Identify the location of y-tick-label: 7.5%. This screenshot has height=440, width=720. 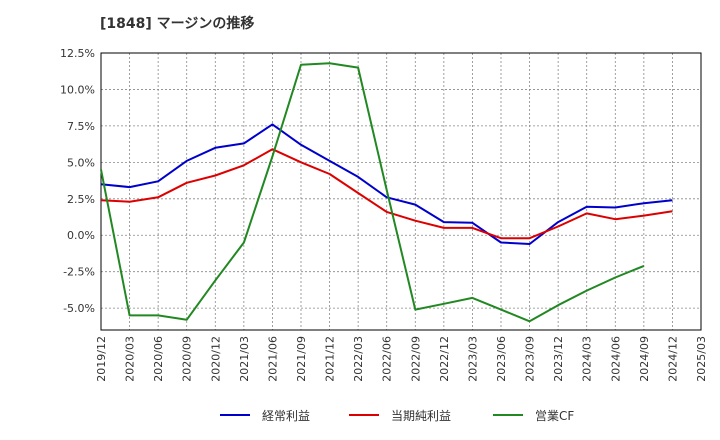
(81, 126).